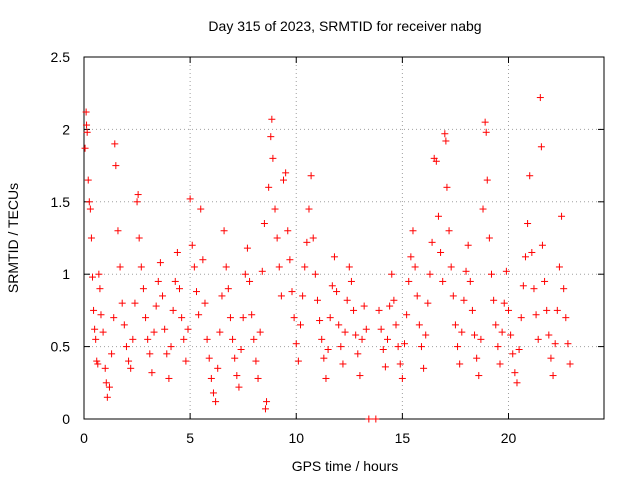 The height and width of the screenshot is (480, 640). Describe the element at coordinates (61, 57) in the screenshot. I see `y-tick-label: 2.5` at that location.